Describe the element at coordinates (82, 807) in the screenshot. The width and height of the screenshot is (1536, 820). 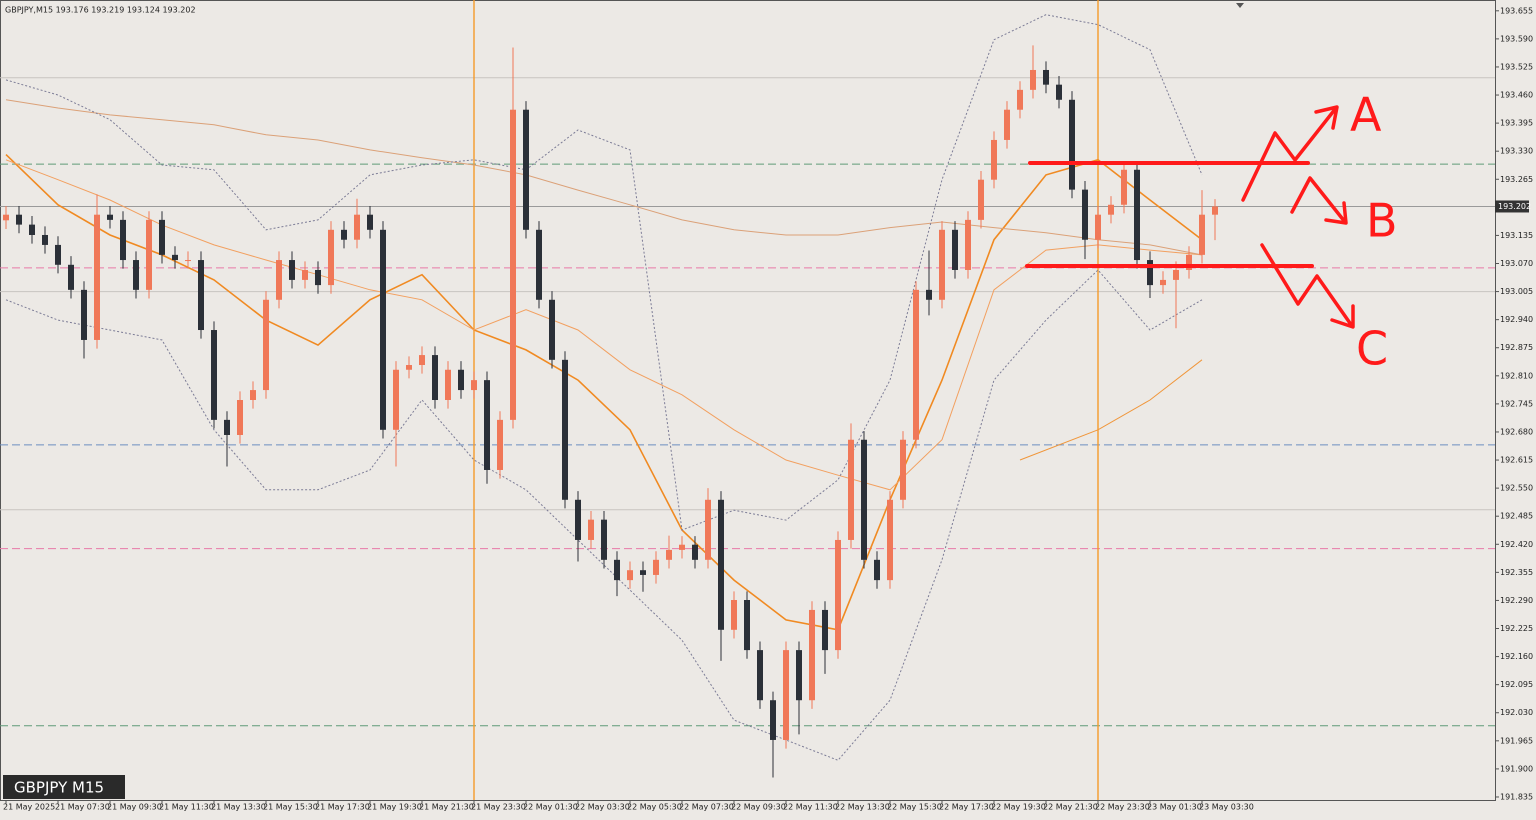
I see `x-tick-label: 21 May 07:30` at that location.